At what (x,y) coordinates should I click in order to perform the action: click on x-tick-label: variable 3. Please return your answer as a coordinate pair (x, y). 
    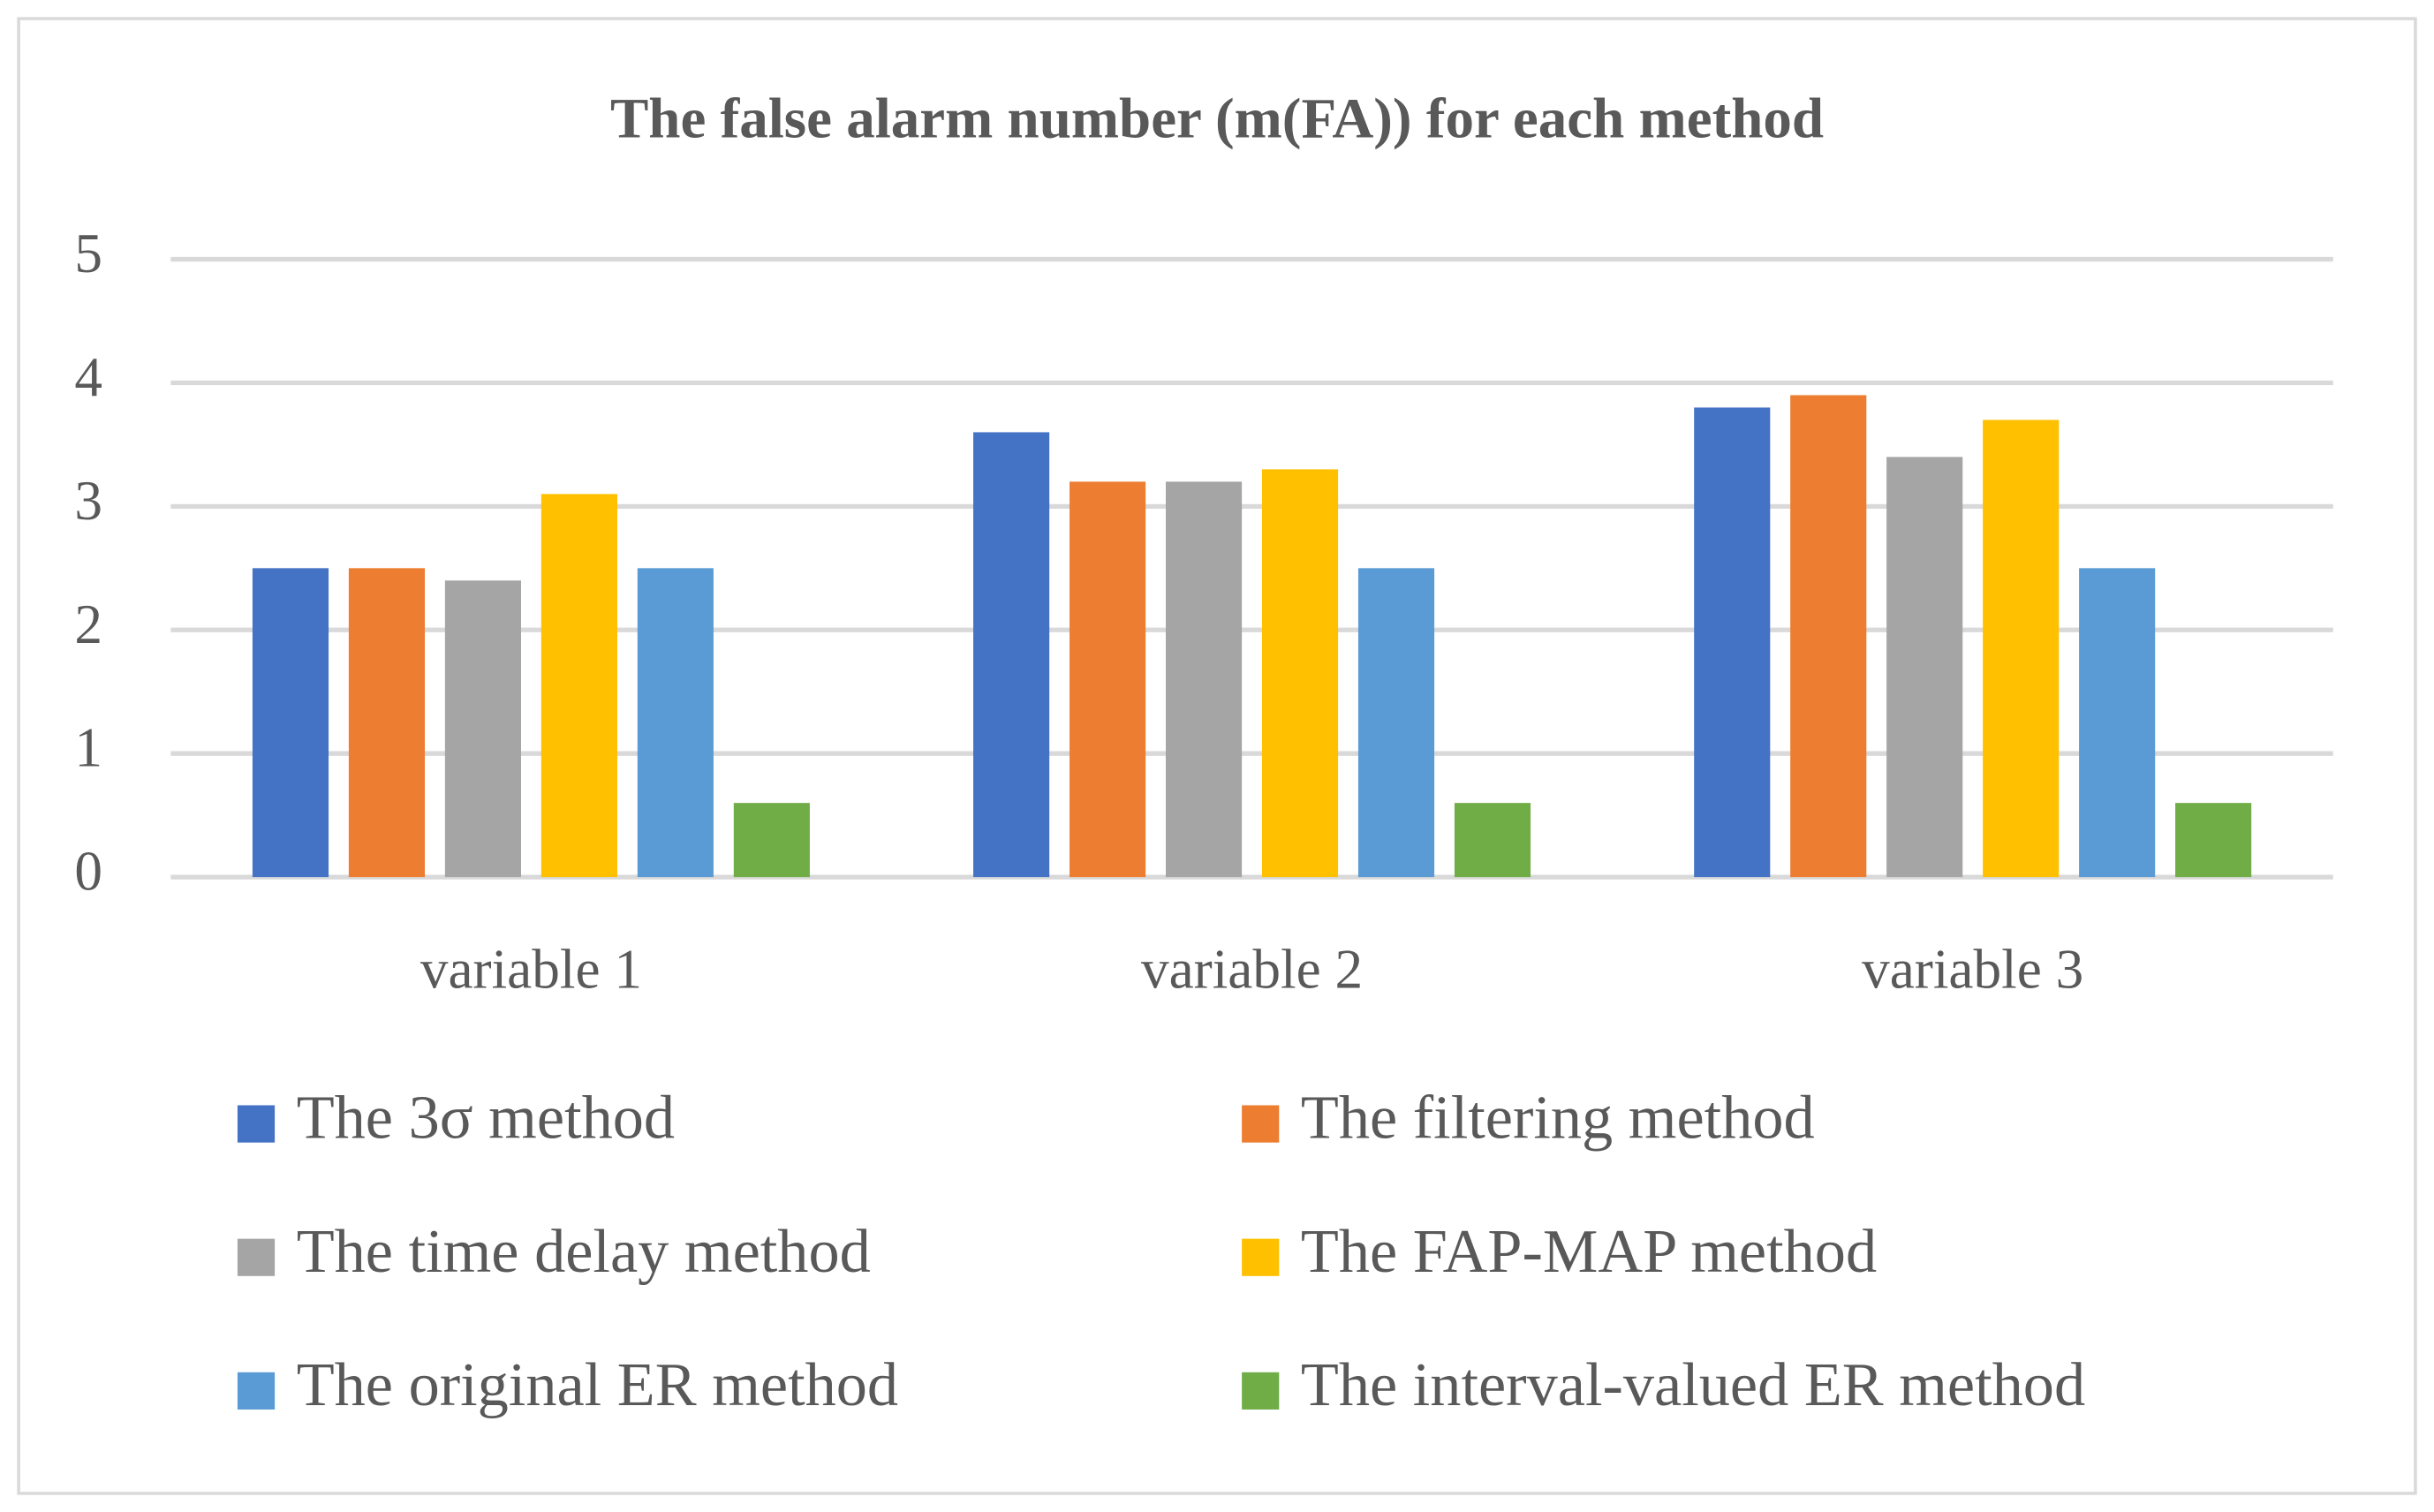
    Looking at the image, I should click on (1973, 969).